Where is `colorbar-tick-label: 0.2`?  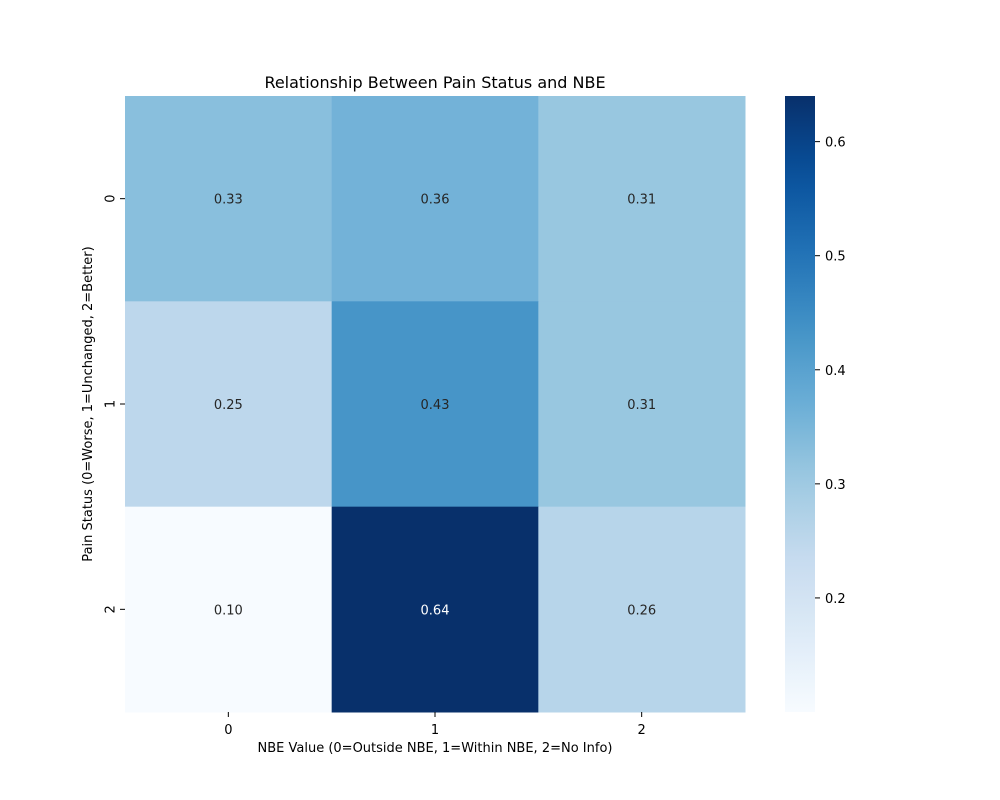
colorbar-tick-label: 0.2 is located at coordinates (835, 599).